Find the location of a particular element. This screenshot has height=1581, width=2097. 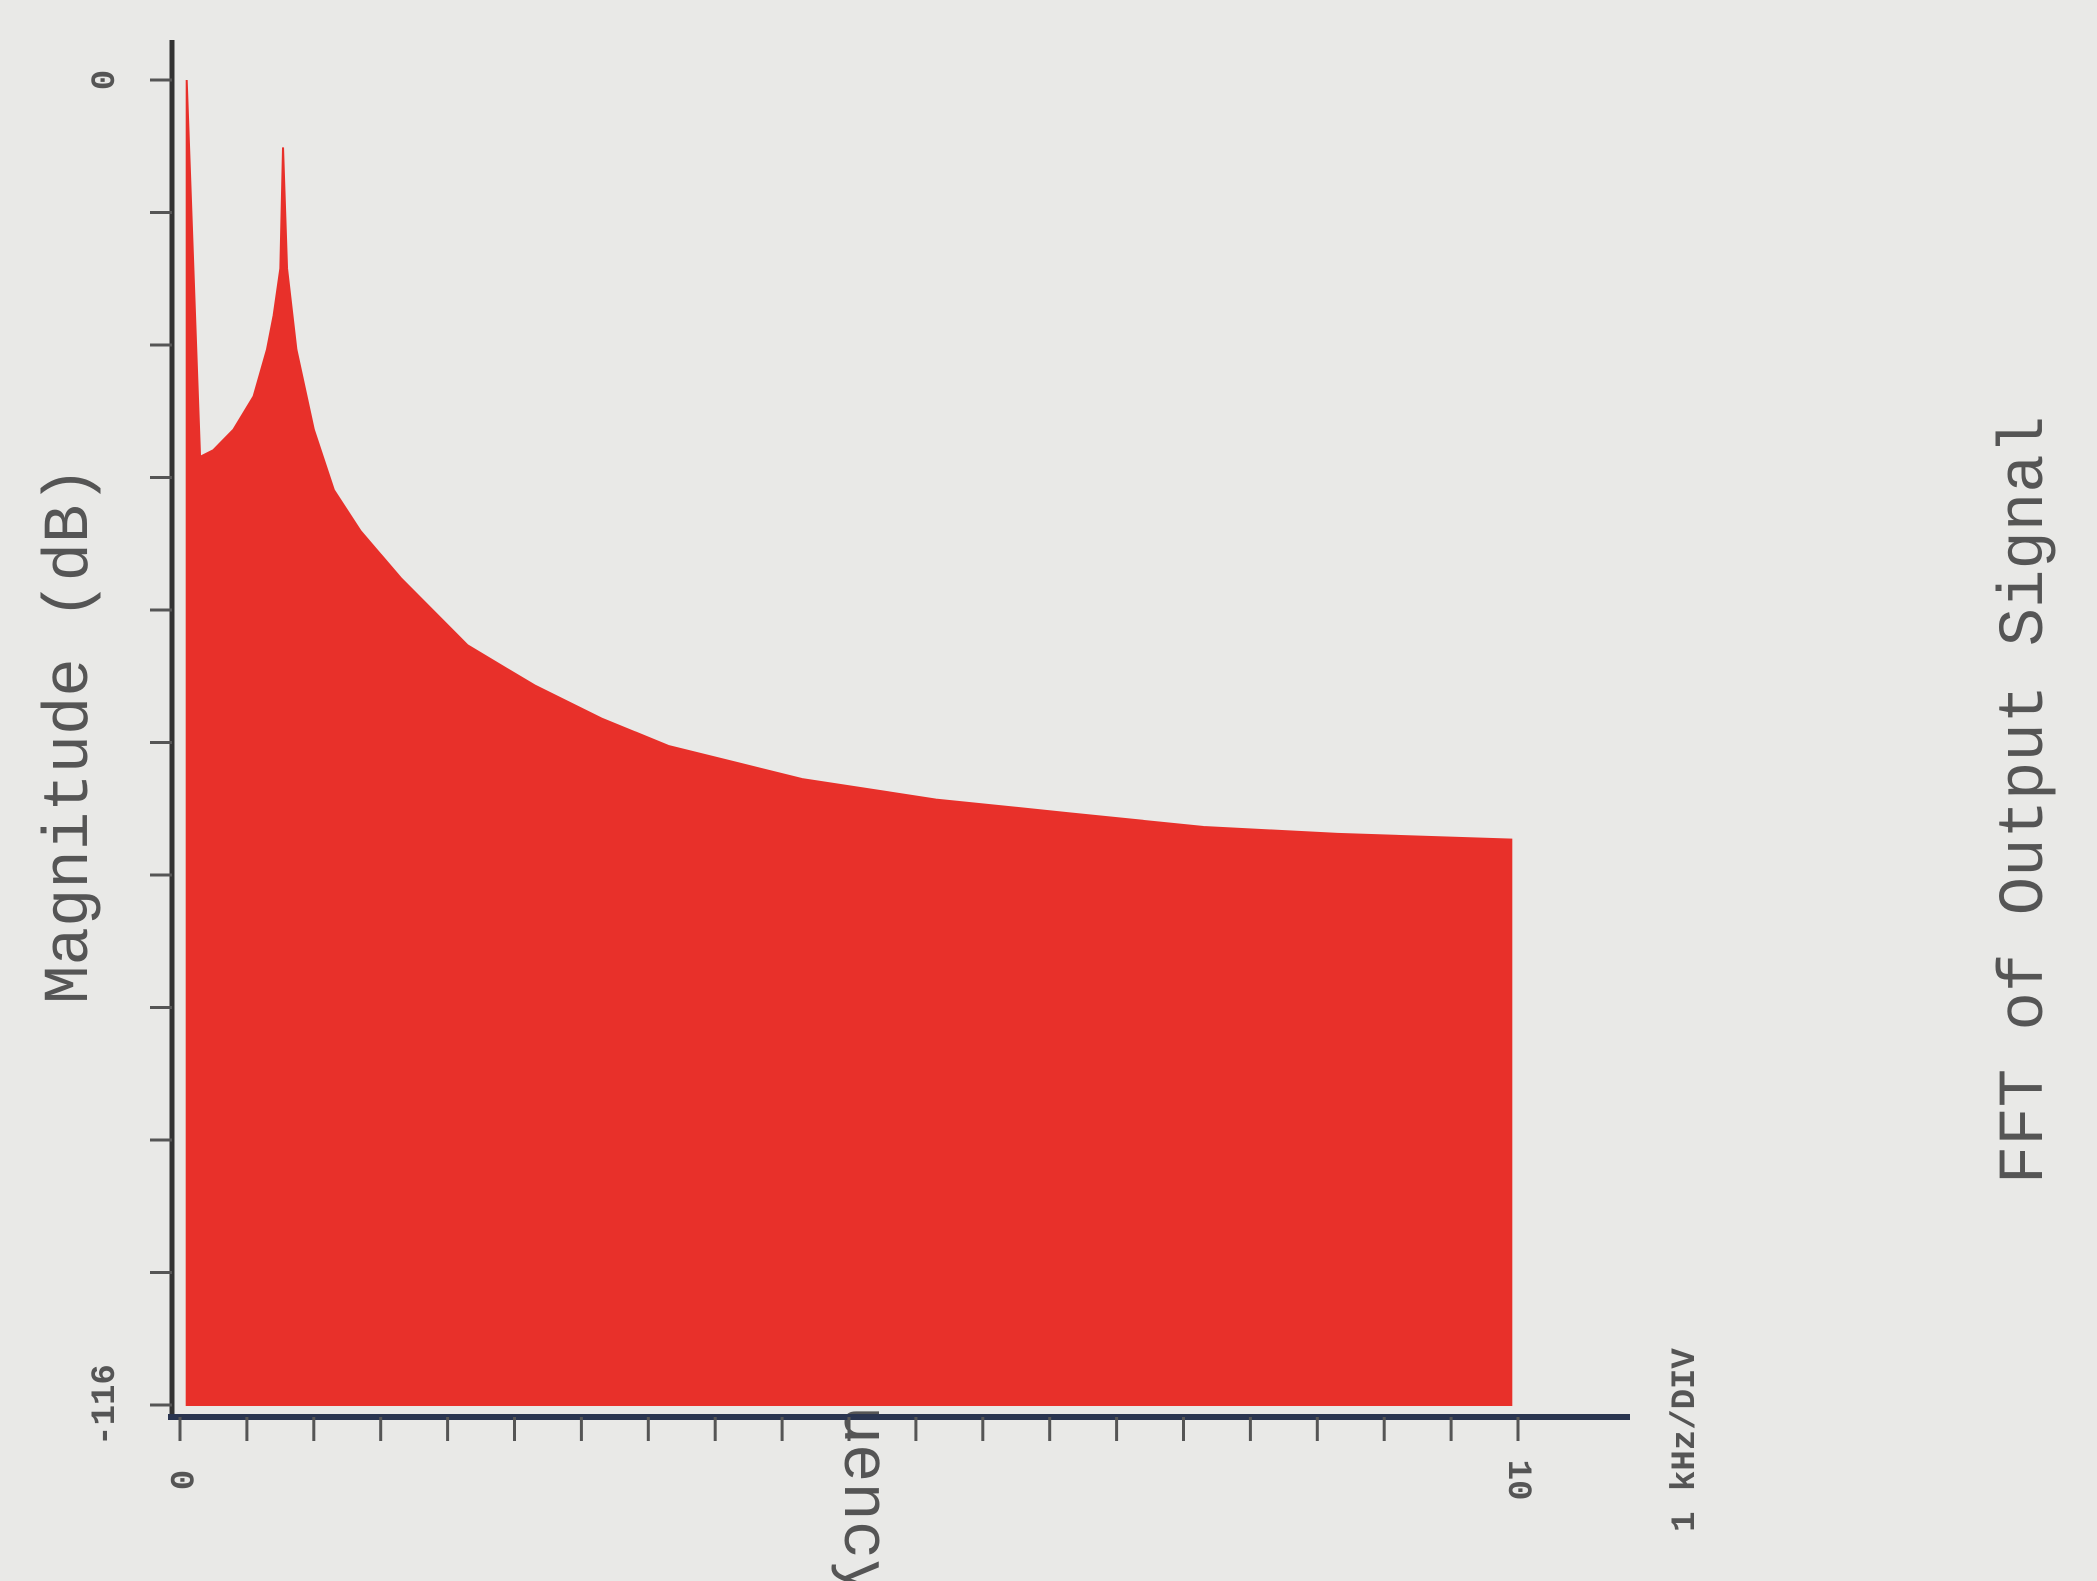

x-tick-label: 0 is located at coordinates (179, 1480).